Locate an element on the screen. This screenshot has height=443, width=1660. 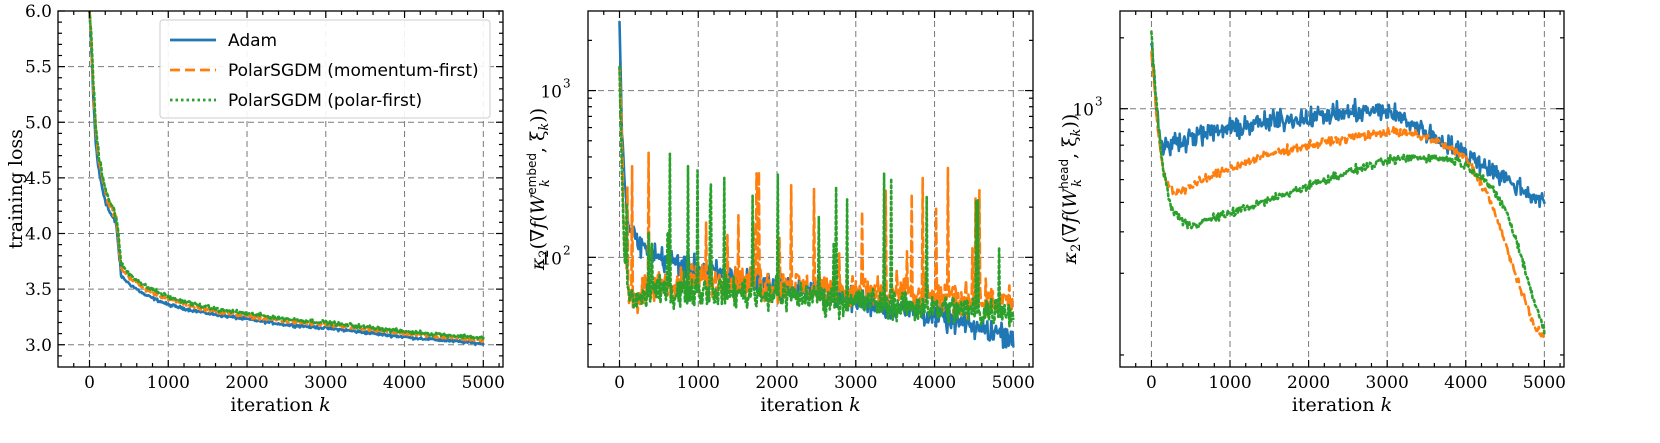
series-line-adam is located at coordinates (1348, 125).